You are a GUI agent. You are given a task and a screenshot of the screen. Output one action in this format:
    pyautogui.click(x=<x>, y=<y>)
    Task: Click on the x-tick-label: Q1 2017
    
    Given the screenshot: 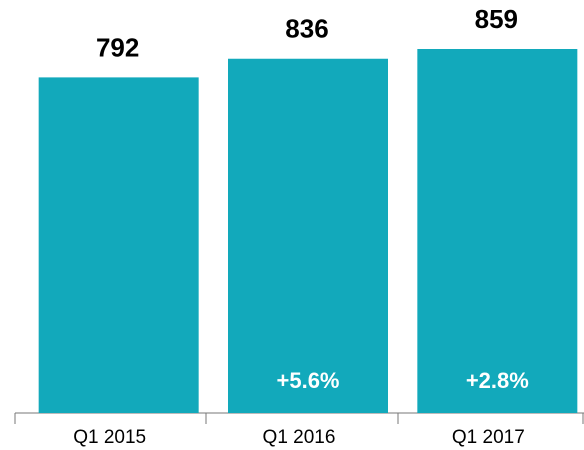 What is the action you would take?
    pyautogui.click(x=488, y=437)
    